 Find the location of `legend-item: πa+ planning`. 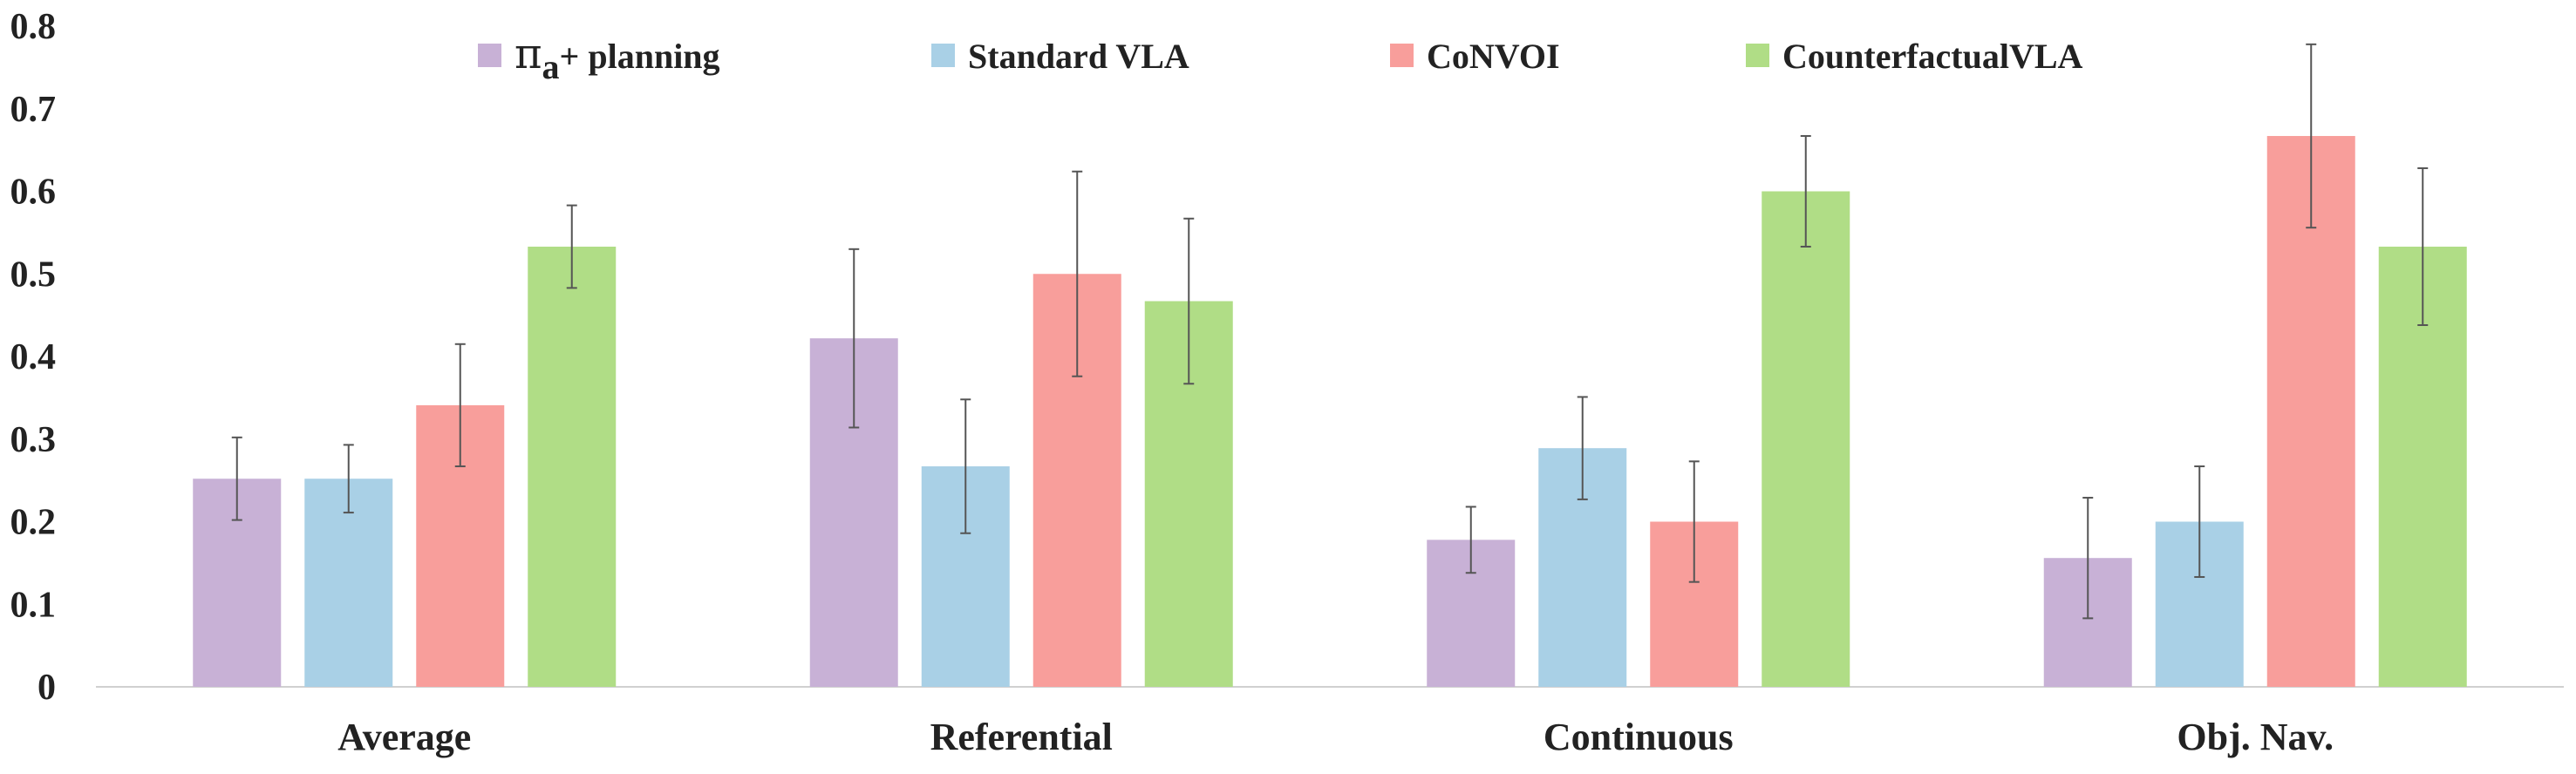

legend-item: πa+ planning is located at coordinates (599, 58).